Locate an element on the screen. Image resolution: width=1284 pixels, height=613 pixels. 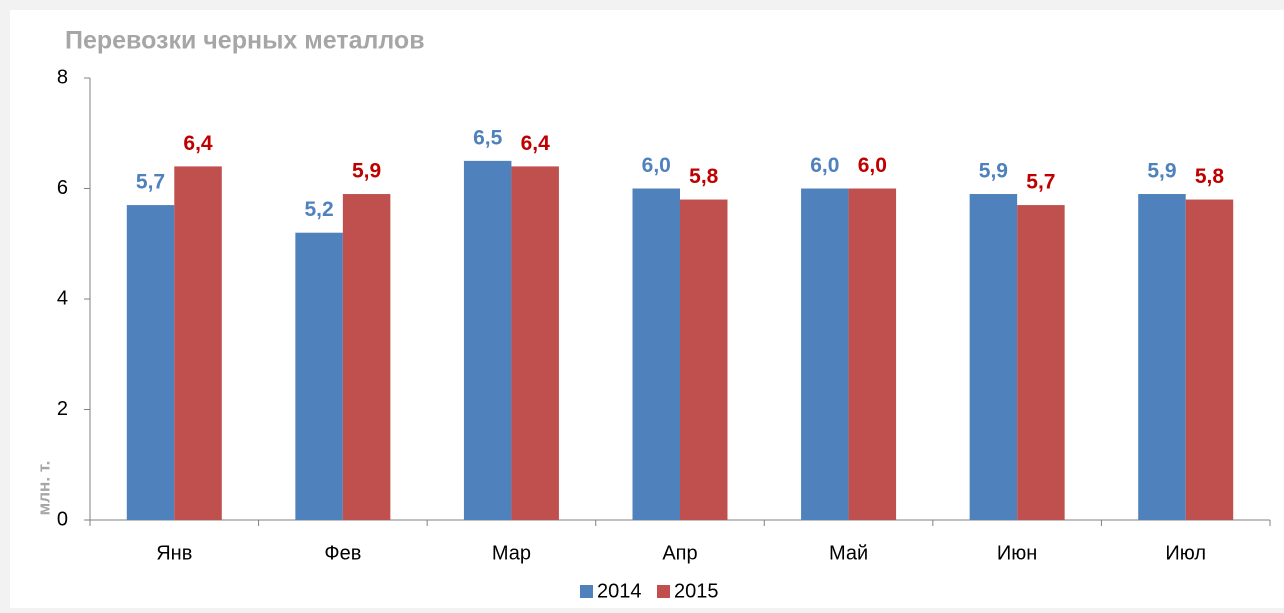
legend-label: 2014 is located at coordinates (619, 591).